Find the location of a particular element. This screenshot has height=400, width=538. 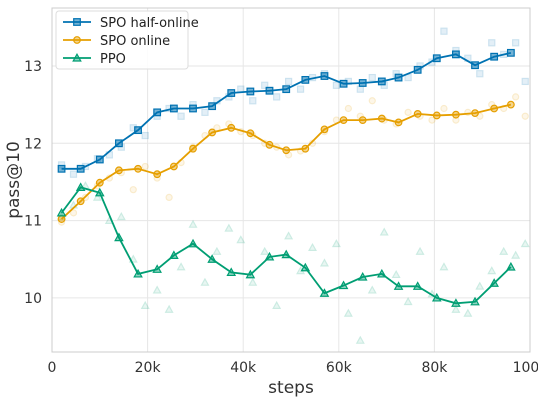

legend-label: PPO is located at coordinates (113, 59).